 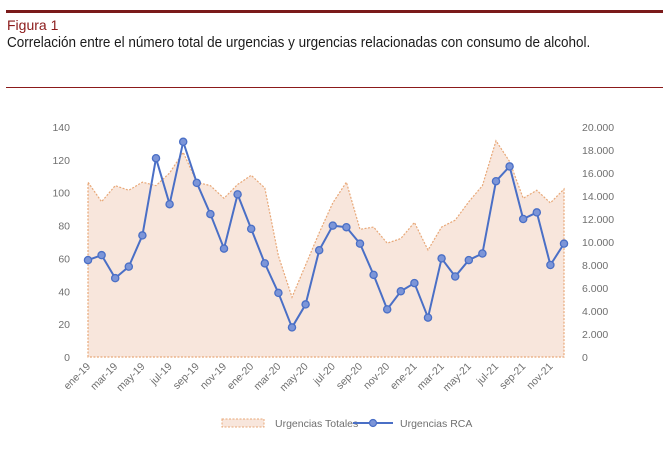 I want to click on right-tick-label: 18.000, so click(x=598, y=151).